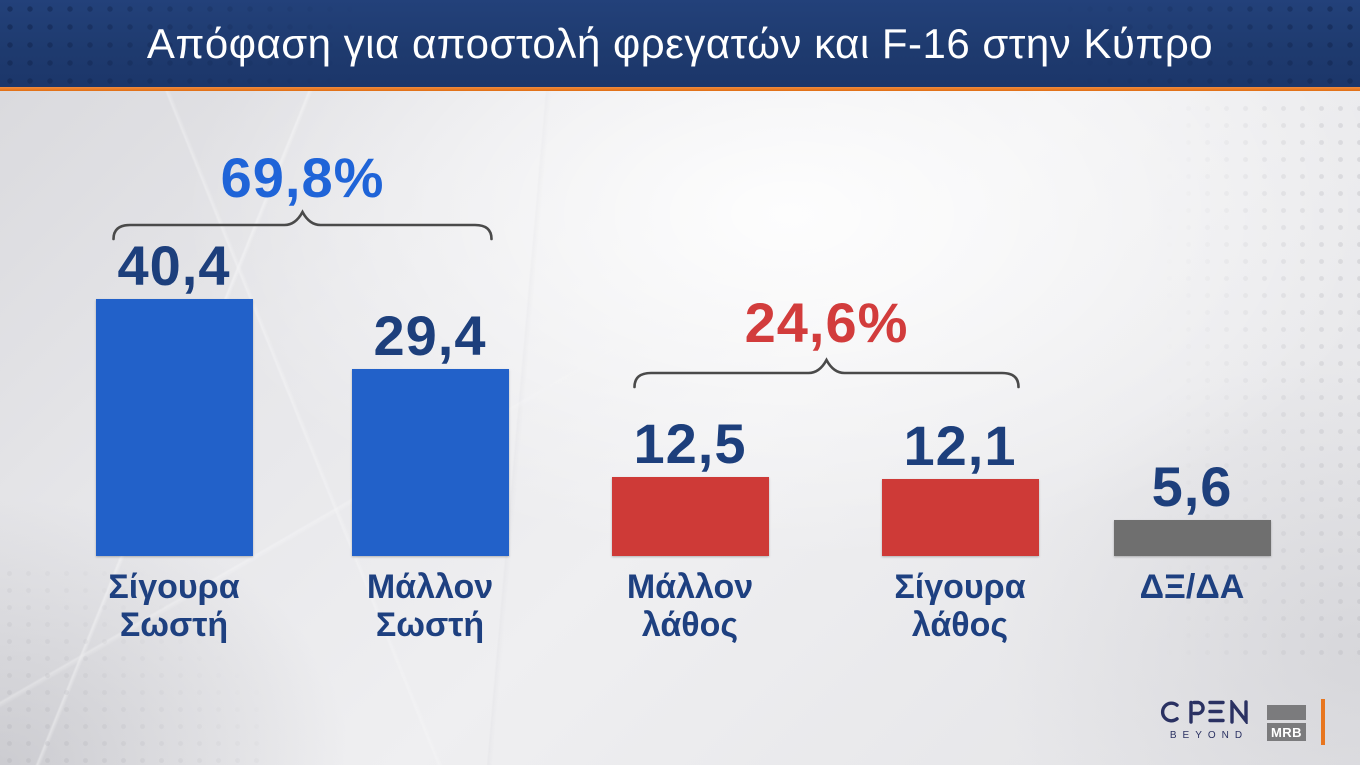 The image size is (1360, 765). Describe the element at coordinates (826, 322) in the screenshot. I see `group-total-label-1: 24,6%` at that location.